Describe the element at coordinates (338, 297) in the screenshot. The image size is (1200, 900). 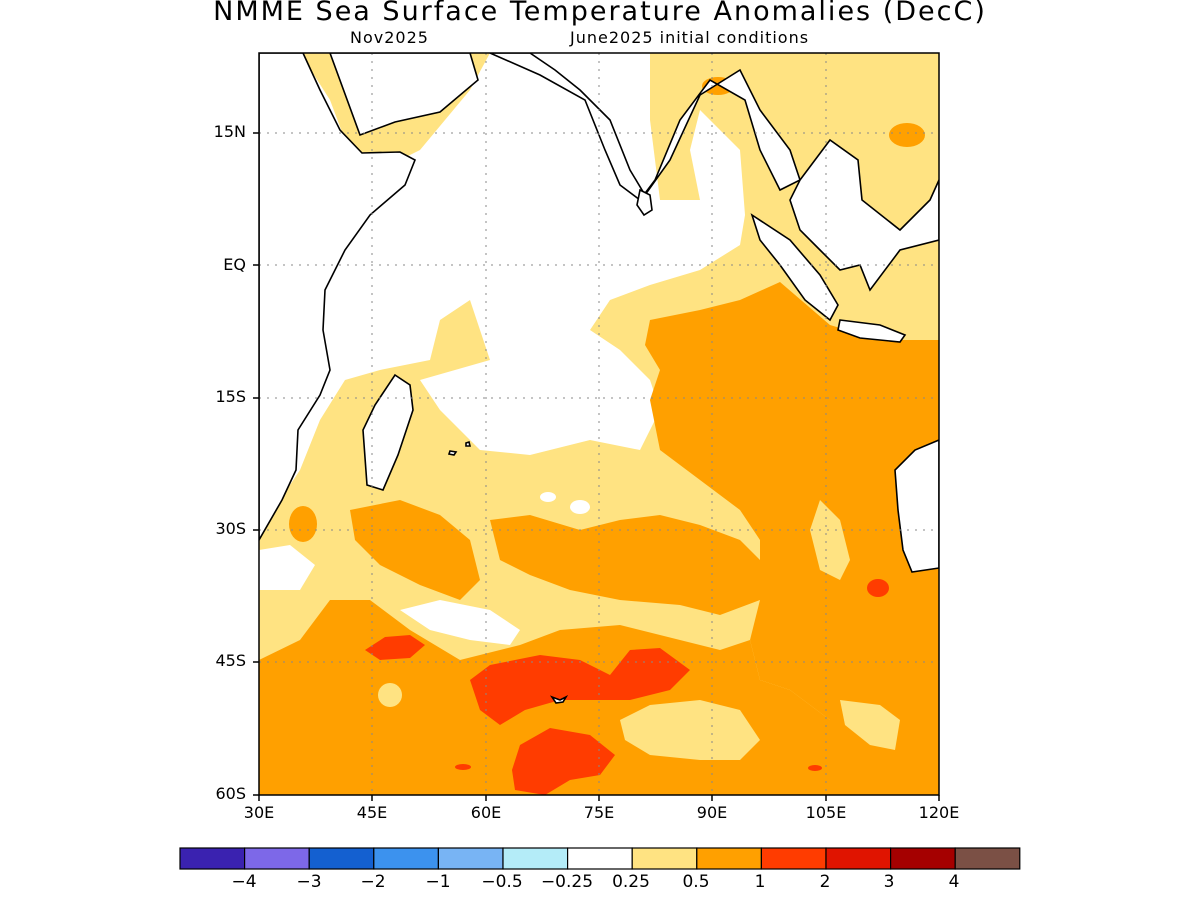
I see `land-africa` at that location.